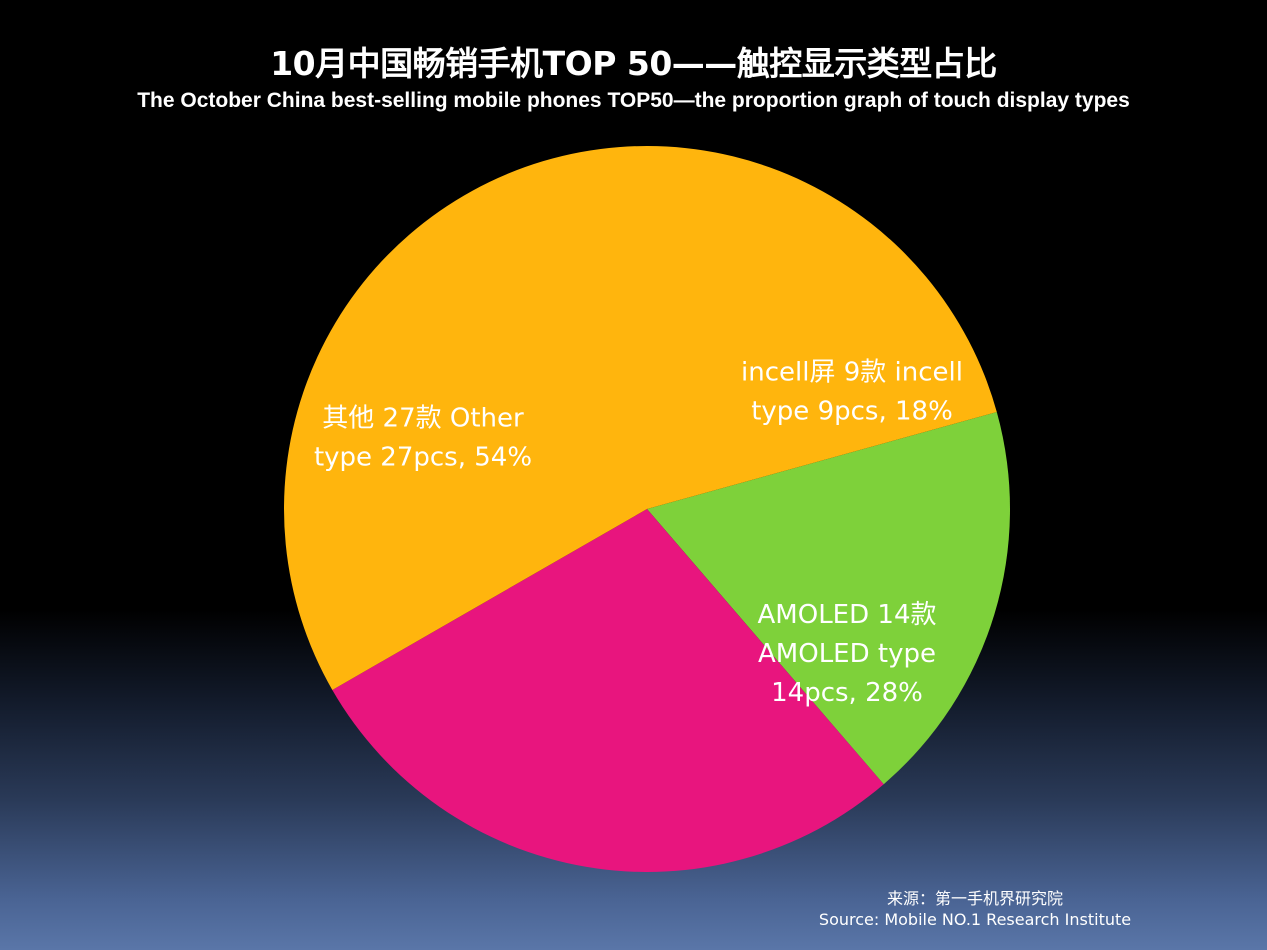  Describe the element at coordinates (423, 458) in the screenshot. I see `slice-label-line: type 27pcs, 54%` at that location.